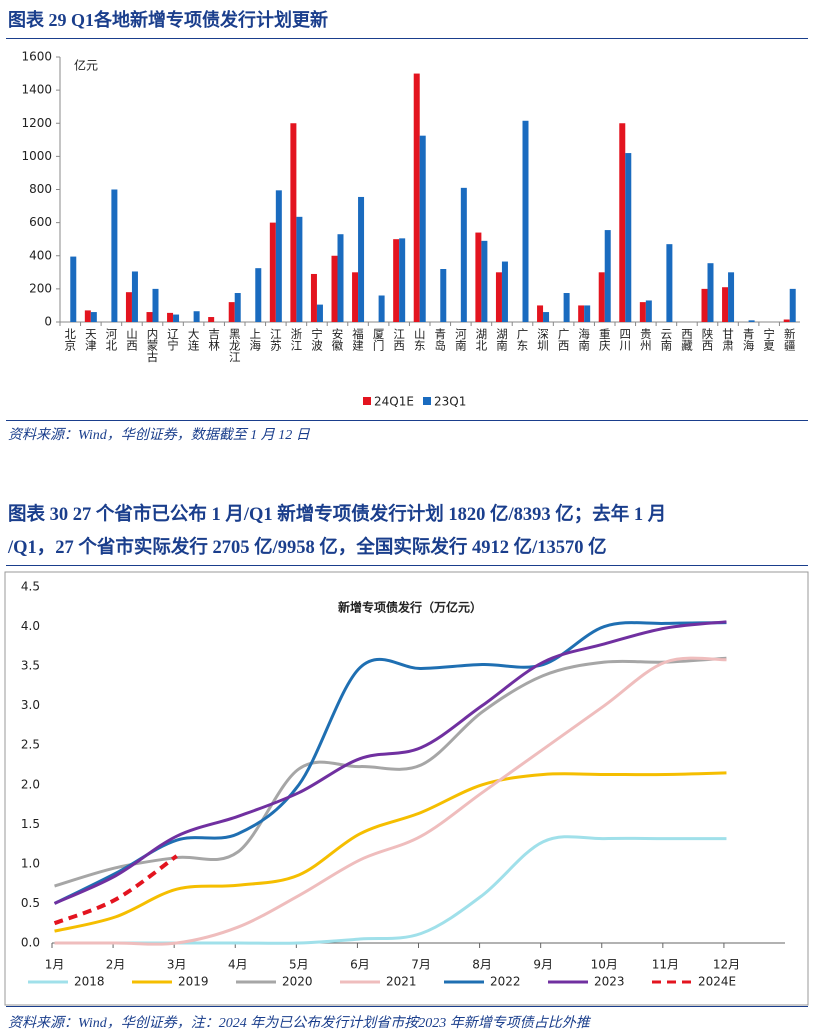 The image size is (814, 1036). I want to click on x-tick-label: 陕西, so click(708, 339).